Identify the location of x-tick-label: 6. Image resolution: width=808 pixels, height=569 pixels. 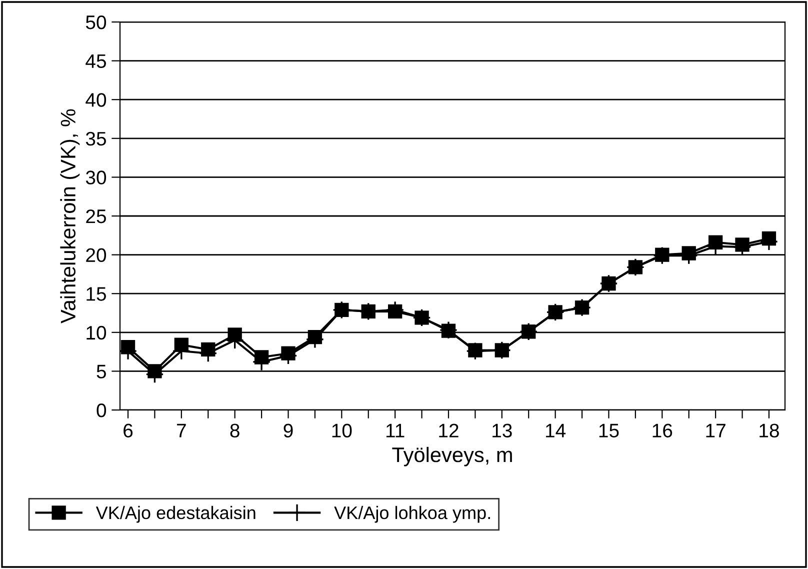
(128, 431).